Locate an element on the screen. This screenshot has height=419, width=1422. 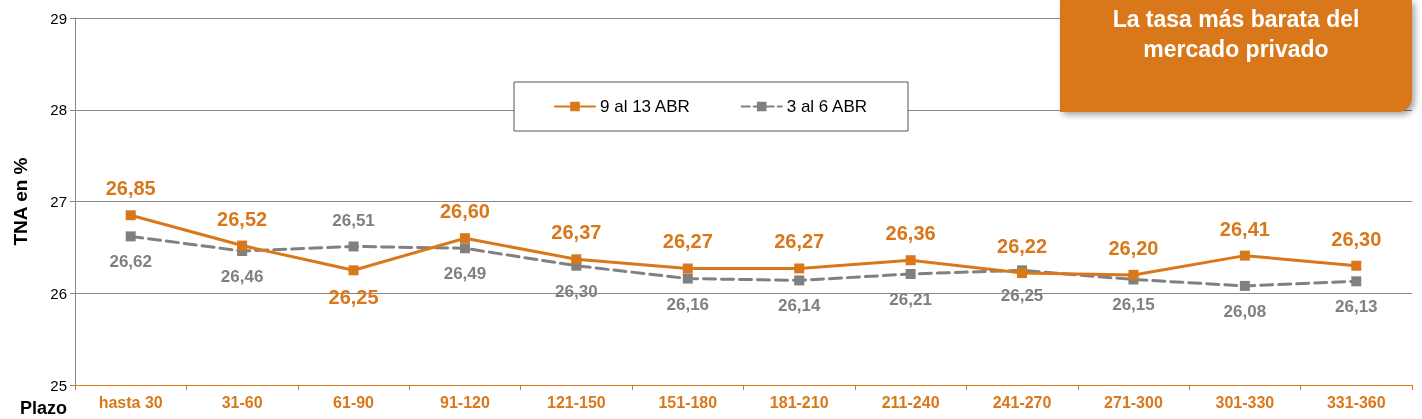
x-tick-label: hasta 30 is located at coordinates (130, 402).